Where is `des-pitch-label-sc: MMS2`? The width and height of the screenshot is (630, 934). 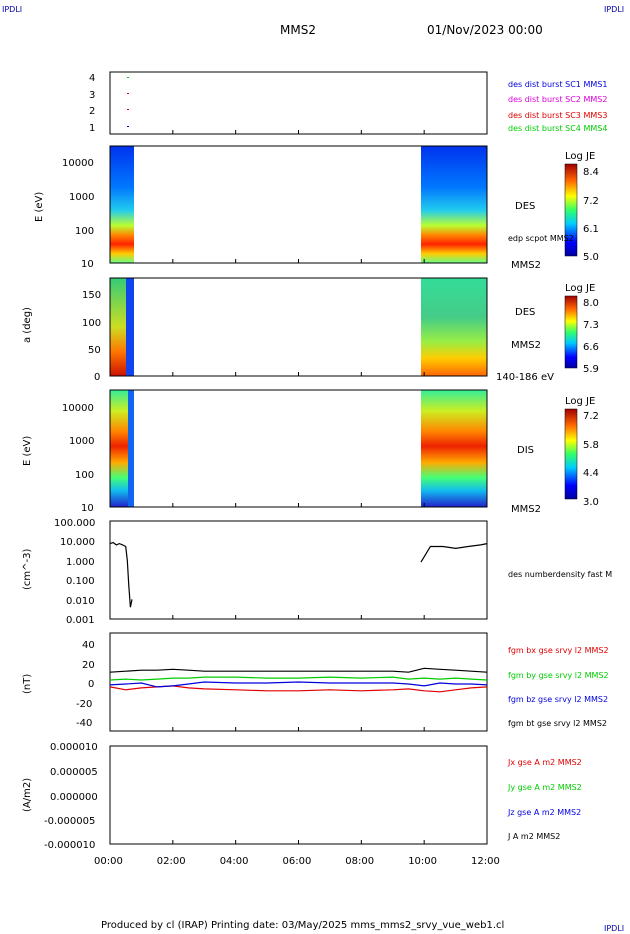 des-pitch-label-sc: MMS2 is located at coordinates (526, 345).